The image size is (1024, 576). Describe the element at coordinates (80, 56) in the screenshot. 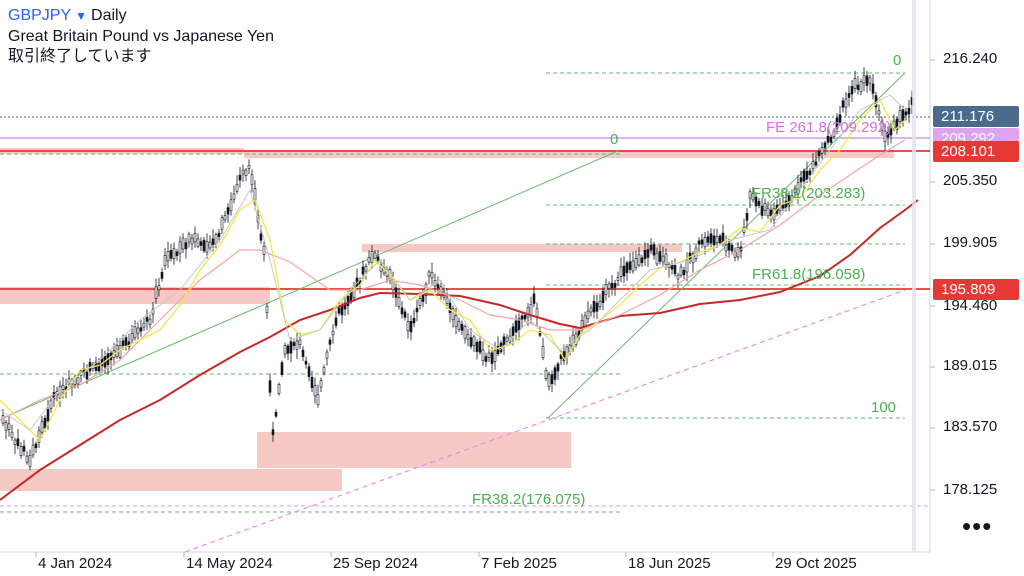

I see `market-status: 取引終了しています` at that location.